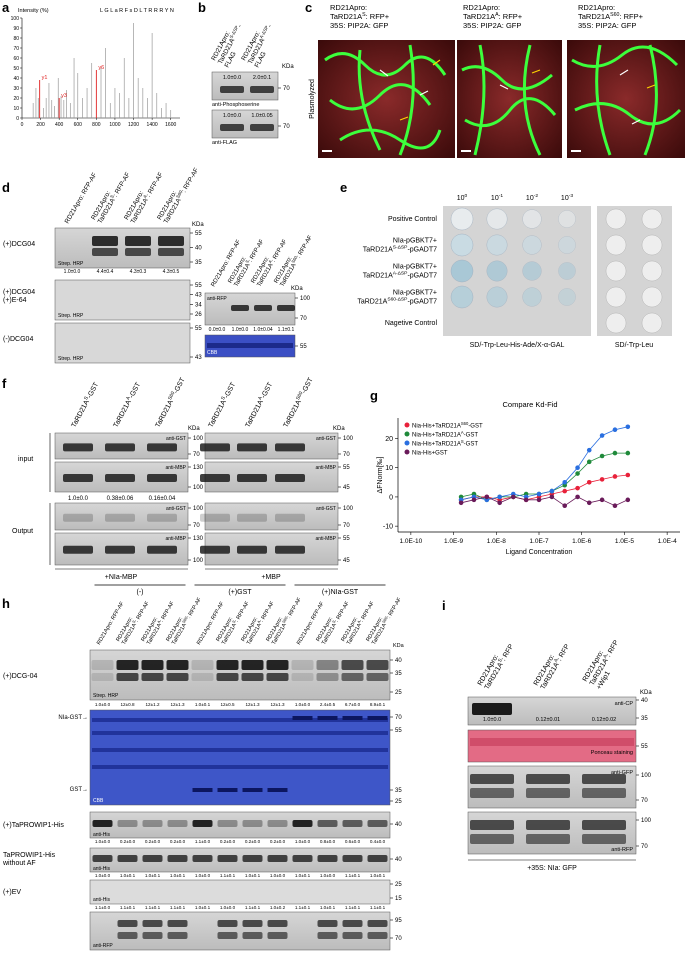  Describe the element at coordinates (466, 151) in the screenshot. I see `scale-bar` at that location.